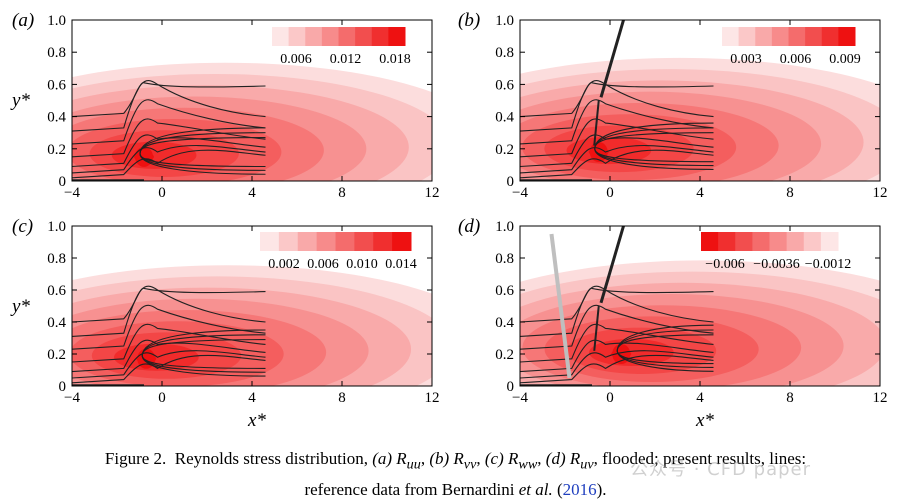  What do you see at coordinates (20, 306) in the screenshot?
I see `y-axis-label: y*` at bounding box center [20, 306].